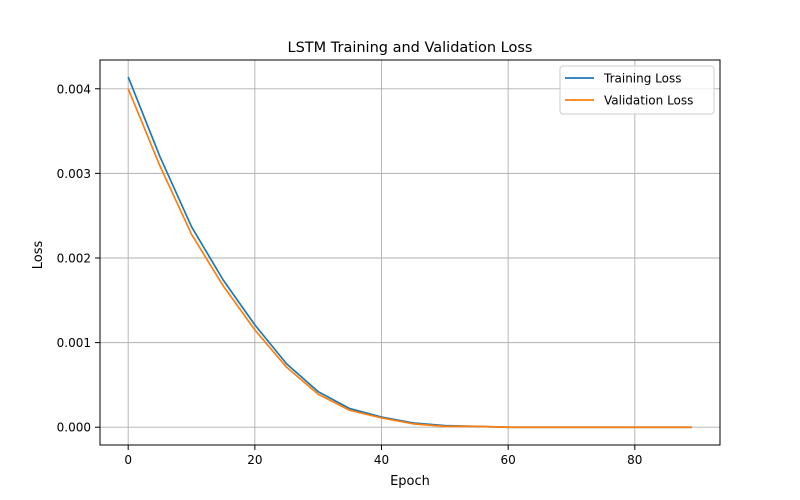 The height and width of the screenshot is (500, 800). Describe the element at coordinates (128, 460) in the screenshot. I see `x-tick-label-0: 0` at that location.